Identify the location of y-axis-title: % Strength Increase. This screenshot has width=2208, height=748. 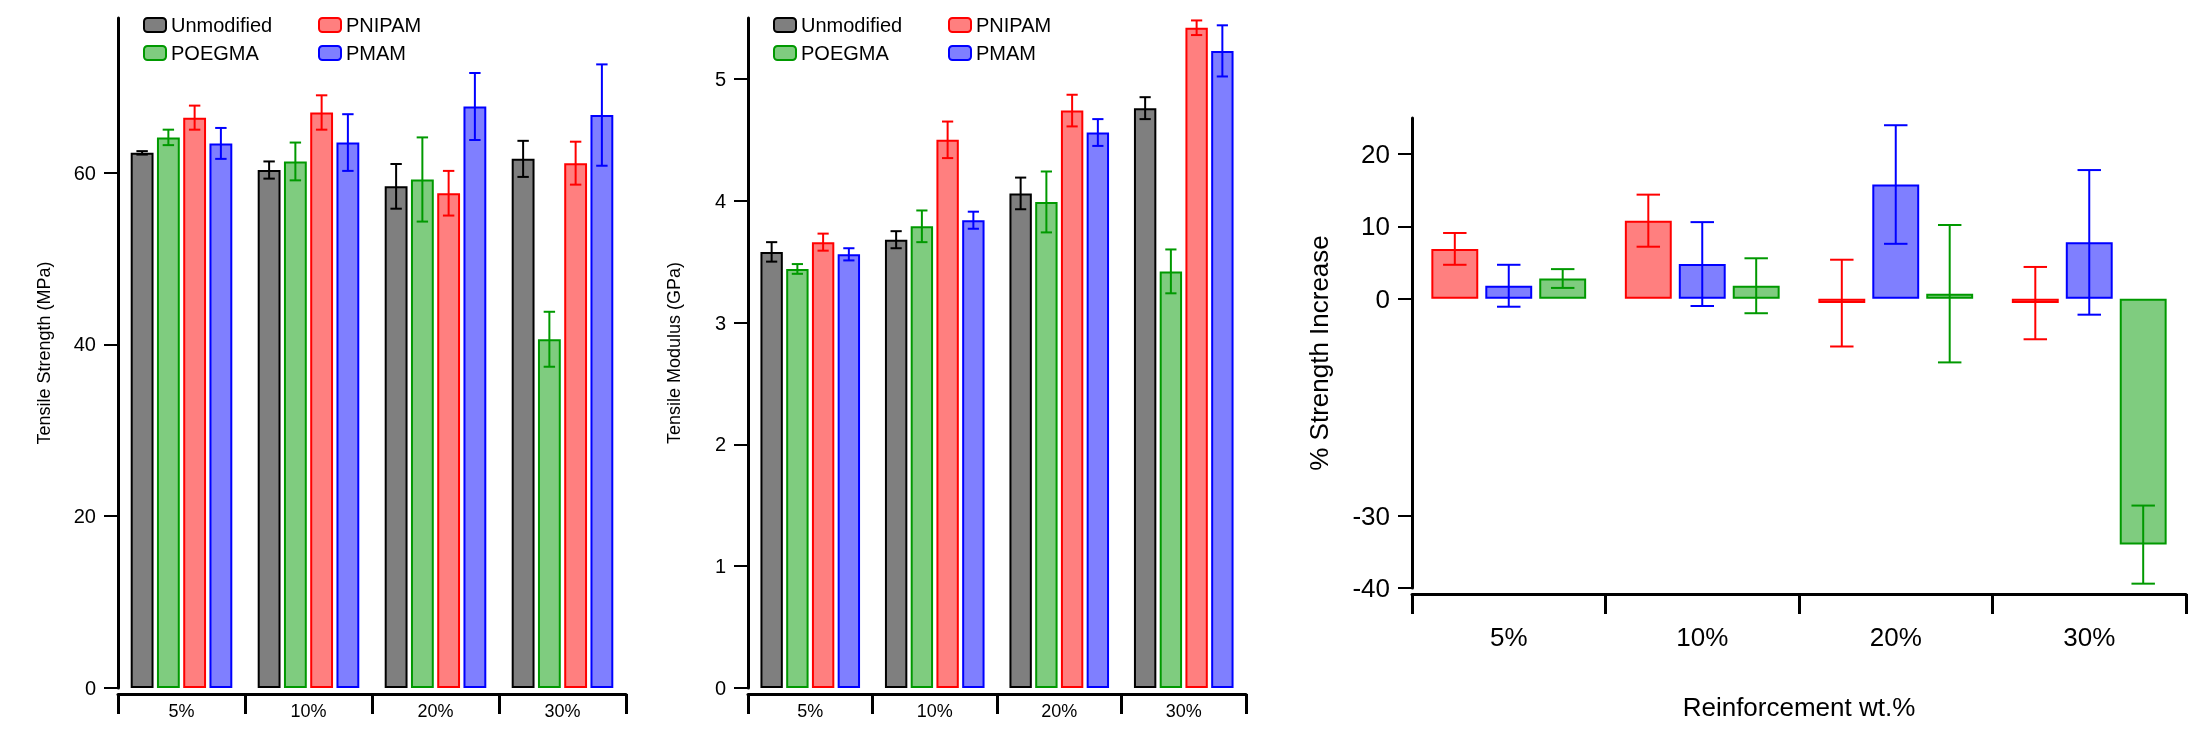
(1319, 353).